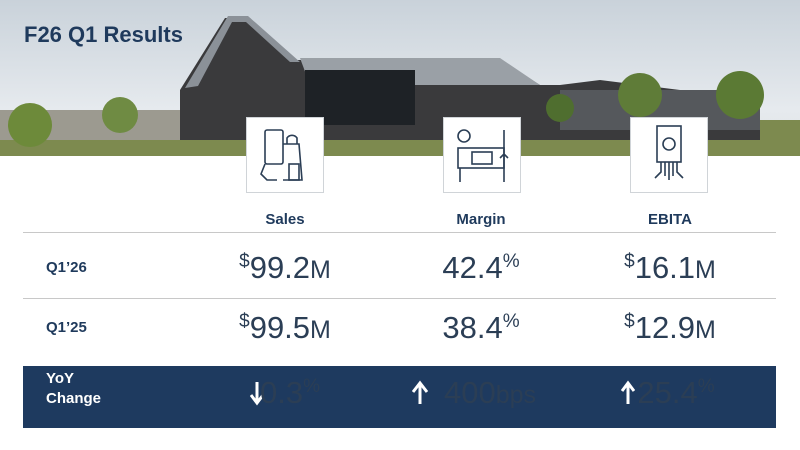 The height and width of the screenshot is (450, 800). I want to click on value: 38.4, so click(472, 327).